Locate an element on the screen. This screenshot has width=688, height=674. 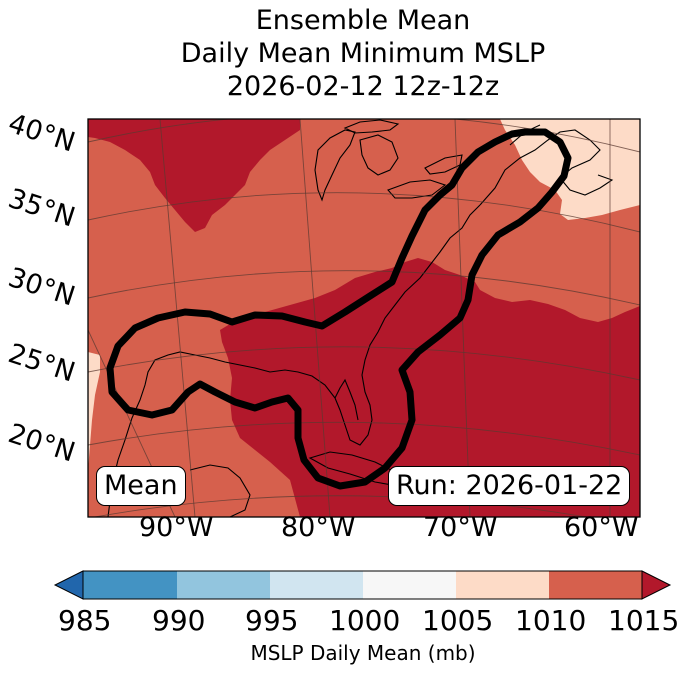
colorbar-tick-995: 995 is located at coordinates (272, 620).